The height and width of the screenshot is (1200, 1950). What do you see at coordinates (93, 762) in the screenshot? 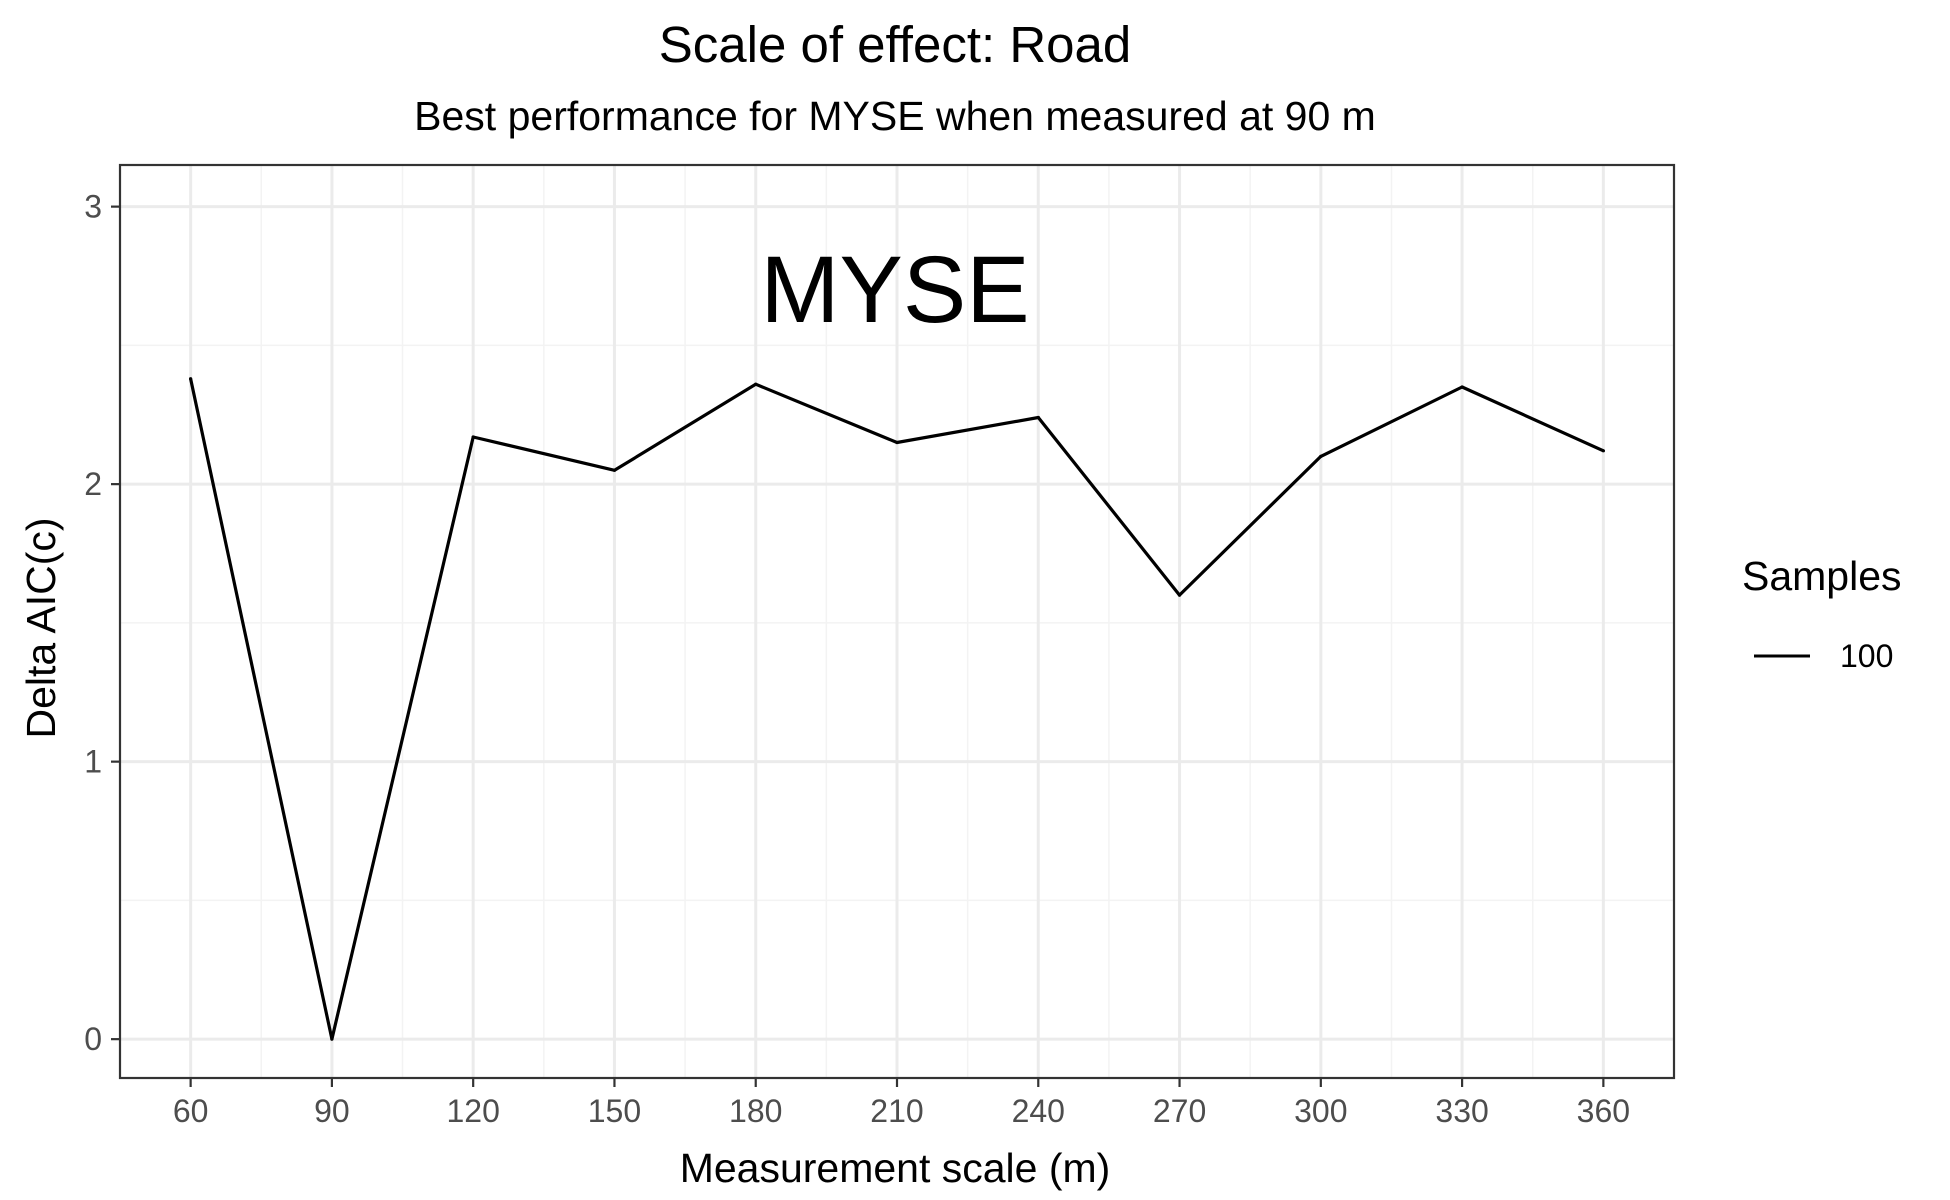
I see `y-tick-label: 1` at bounding box center [93, 762].